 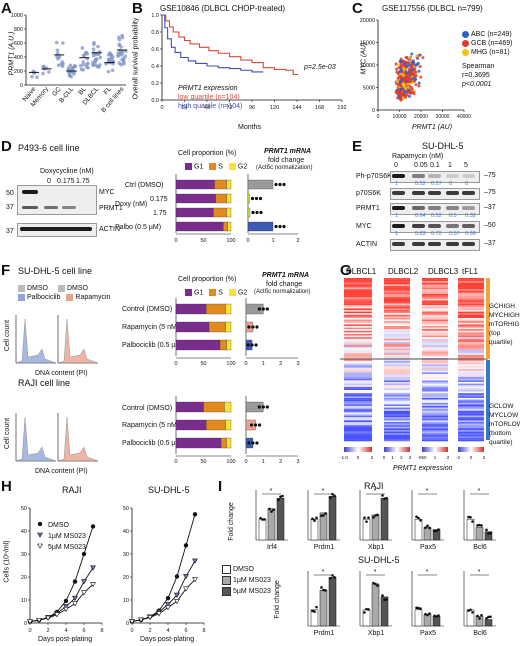 I want to click on e-band, so click(x=418, y=226).